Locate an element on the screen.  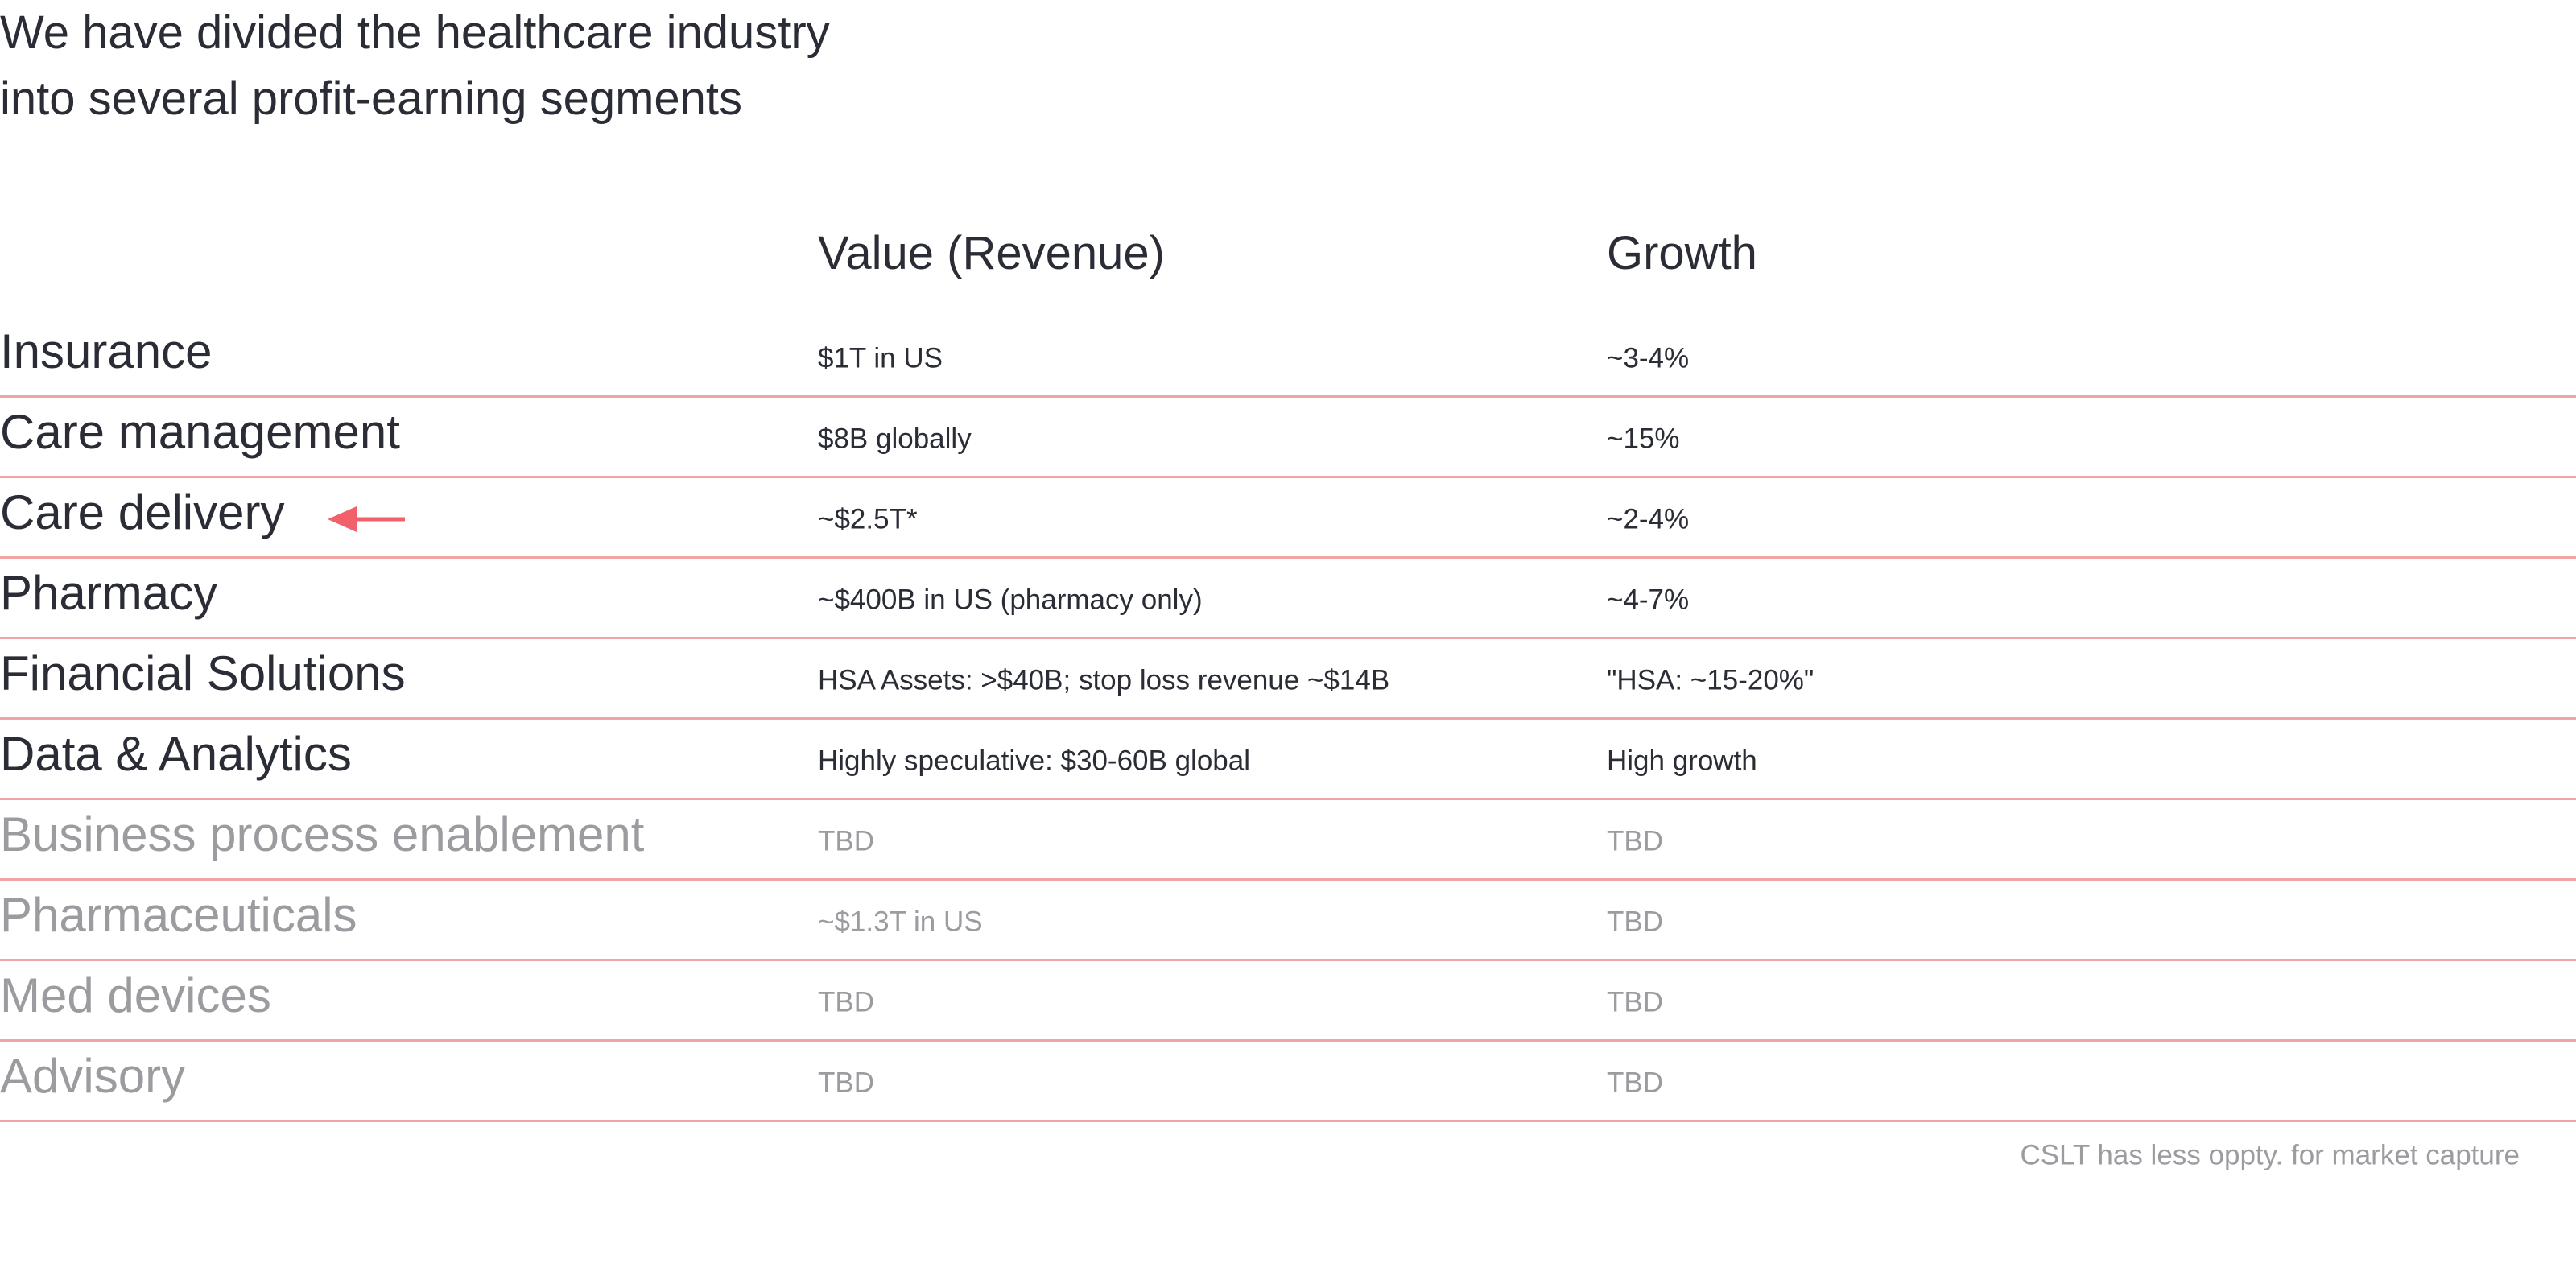
growth-cell: ~3-4% is located at coordinates (1648, 358).